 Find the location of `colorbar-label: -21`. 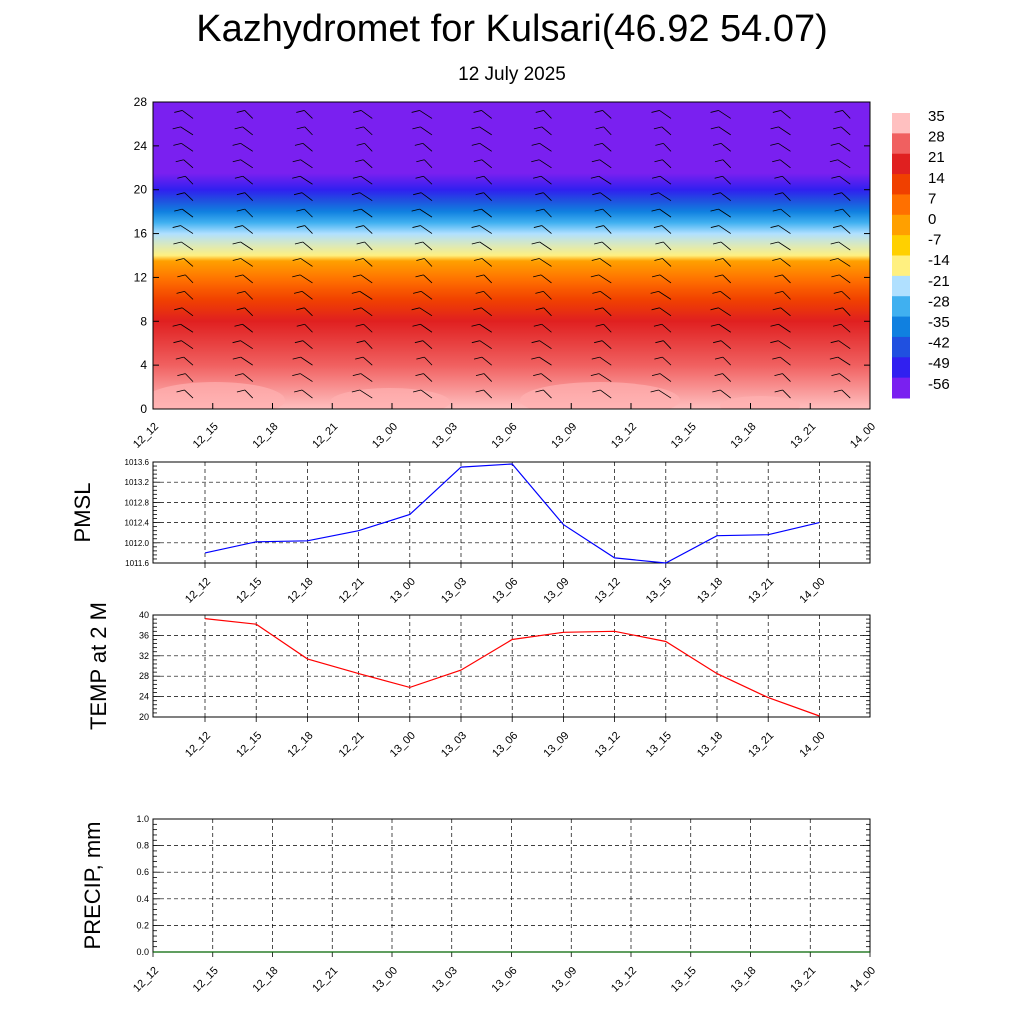

colorbar-label: -21 is located at coordinates (939, 281).